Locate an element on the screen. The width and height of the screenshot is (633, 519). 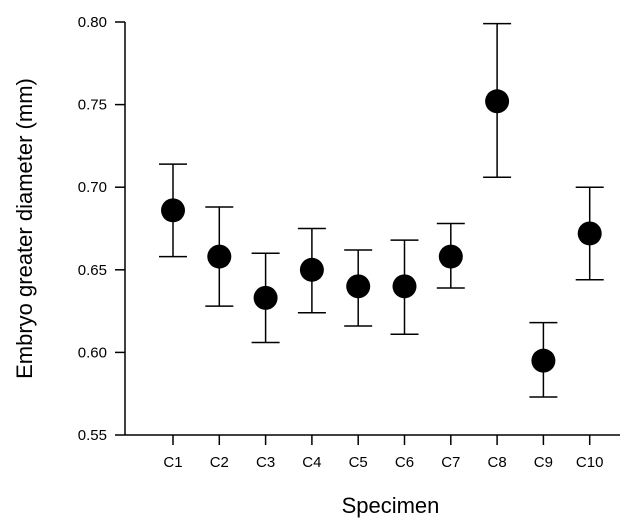
x-tick-label: C6 is located at coordinates (404, 462).